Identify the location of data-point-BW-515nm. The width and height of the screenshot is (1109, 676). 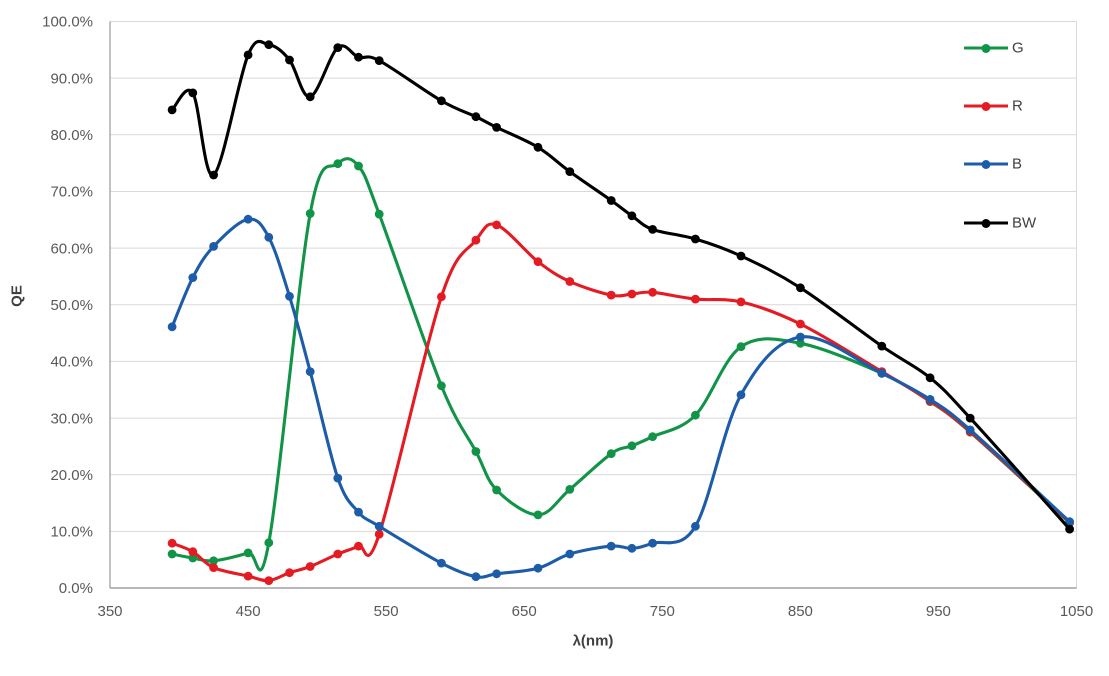
(338, 47).